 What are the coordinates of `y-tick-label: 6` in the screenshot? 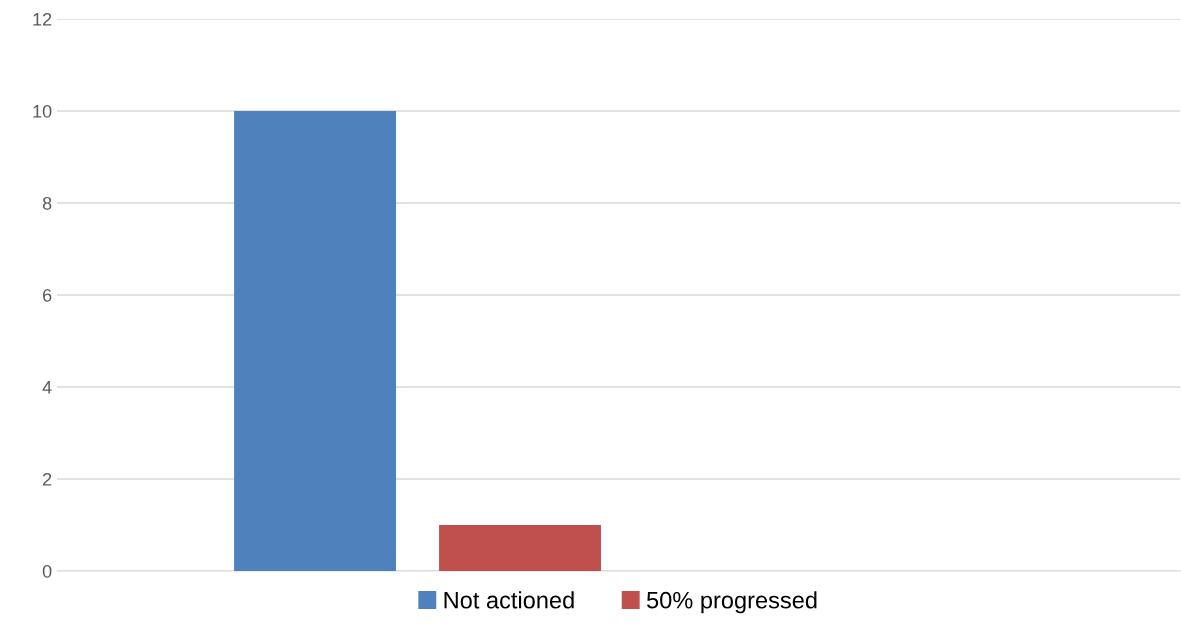 It's located at (47, 295).